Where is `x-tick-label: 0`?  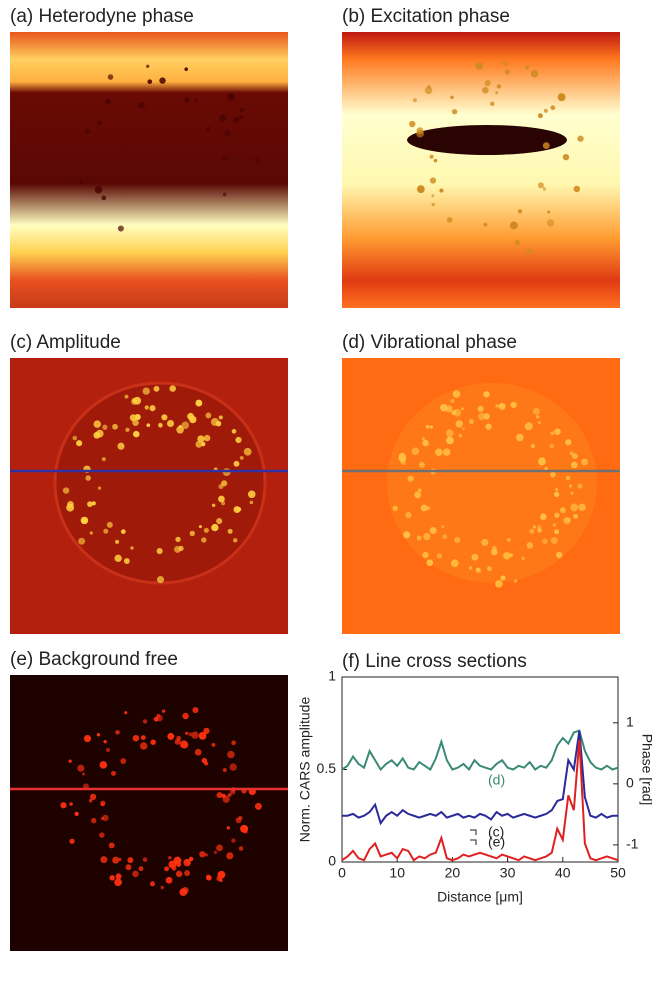 x-tick-label: 0 is located at coordinates (342, 873).